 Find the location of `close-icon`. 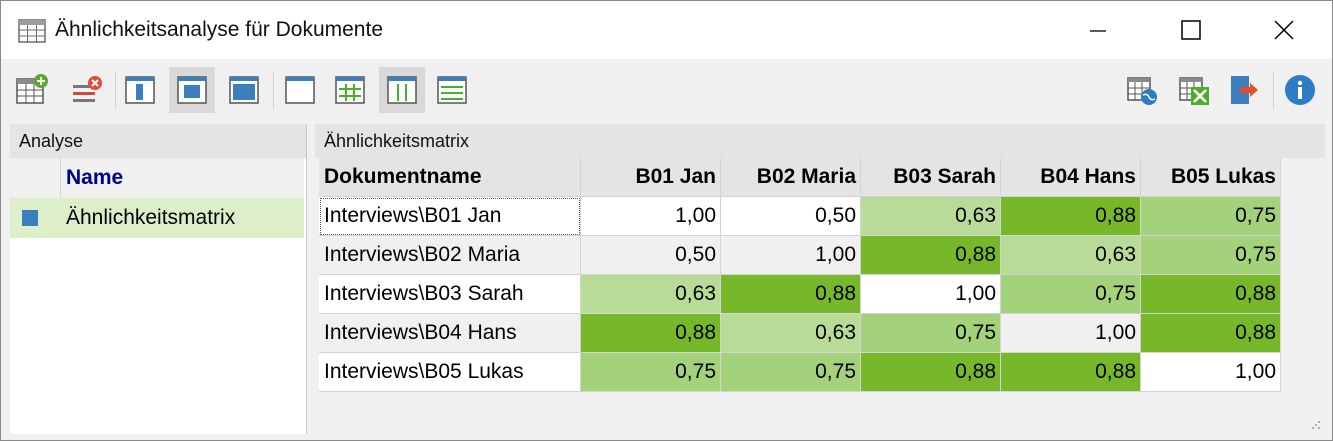

close-icon is located at coordinates (1284, 30).